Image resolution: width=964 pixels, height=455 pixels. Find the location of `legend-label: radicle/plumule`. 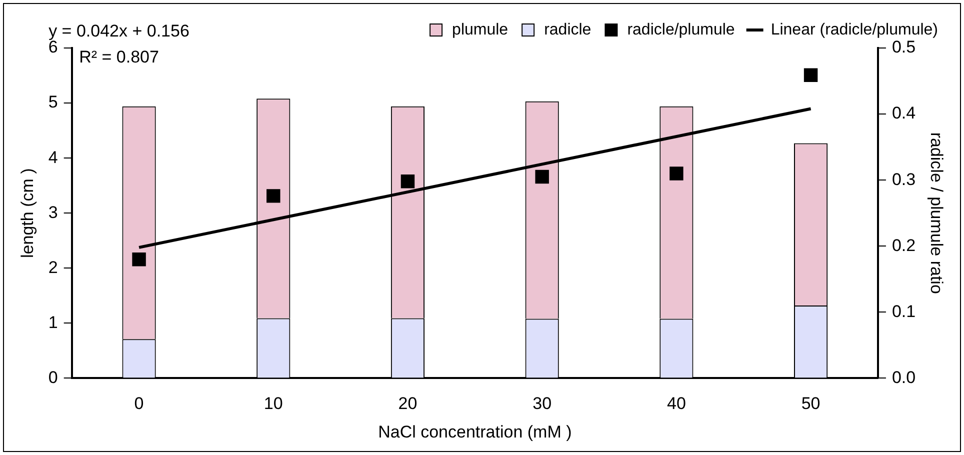

legend-label: radicle/plumule is located at coordinates (681, 29).